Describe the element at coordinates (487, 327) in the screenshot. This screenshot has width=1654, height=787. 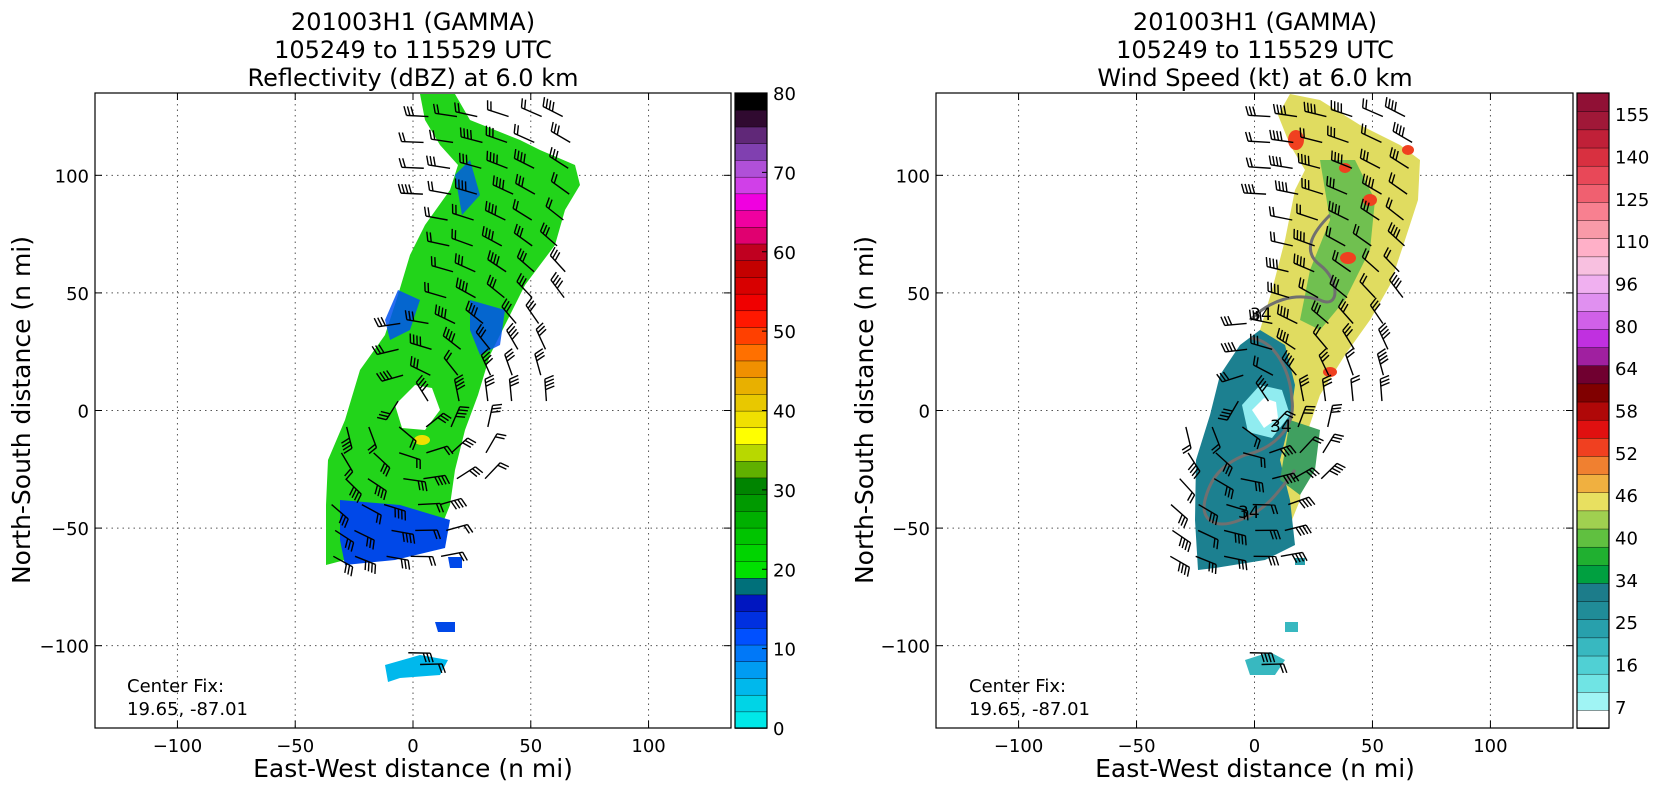
I see `echo-blue-mid` at that location.